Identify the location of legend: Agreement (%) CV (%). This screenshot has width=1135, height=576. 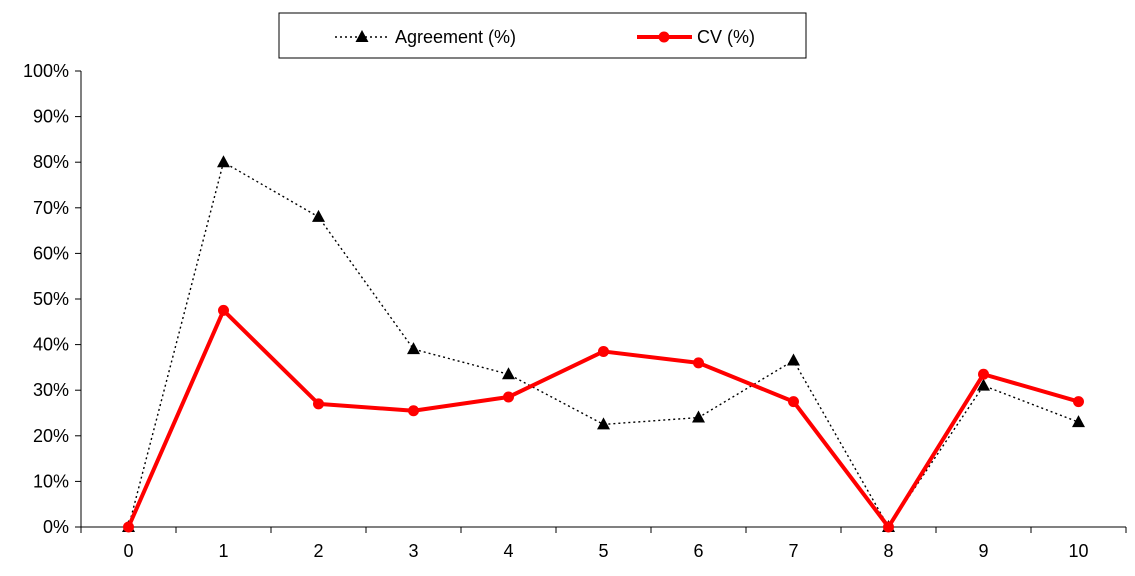
(542, 35).